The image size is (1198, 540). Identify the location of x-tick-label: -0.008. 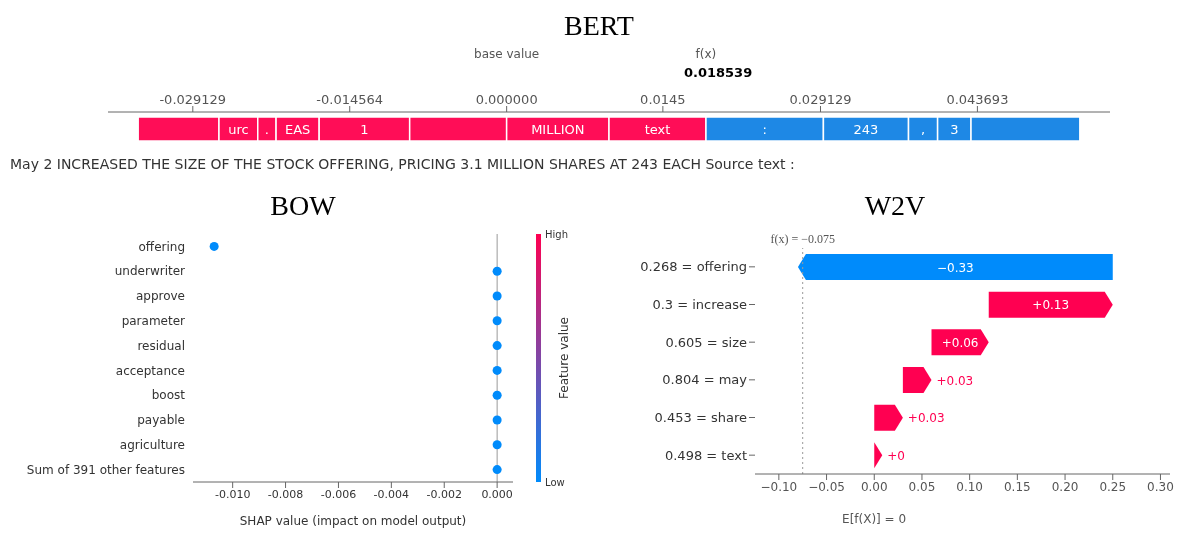
(285, 494).